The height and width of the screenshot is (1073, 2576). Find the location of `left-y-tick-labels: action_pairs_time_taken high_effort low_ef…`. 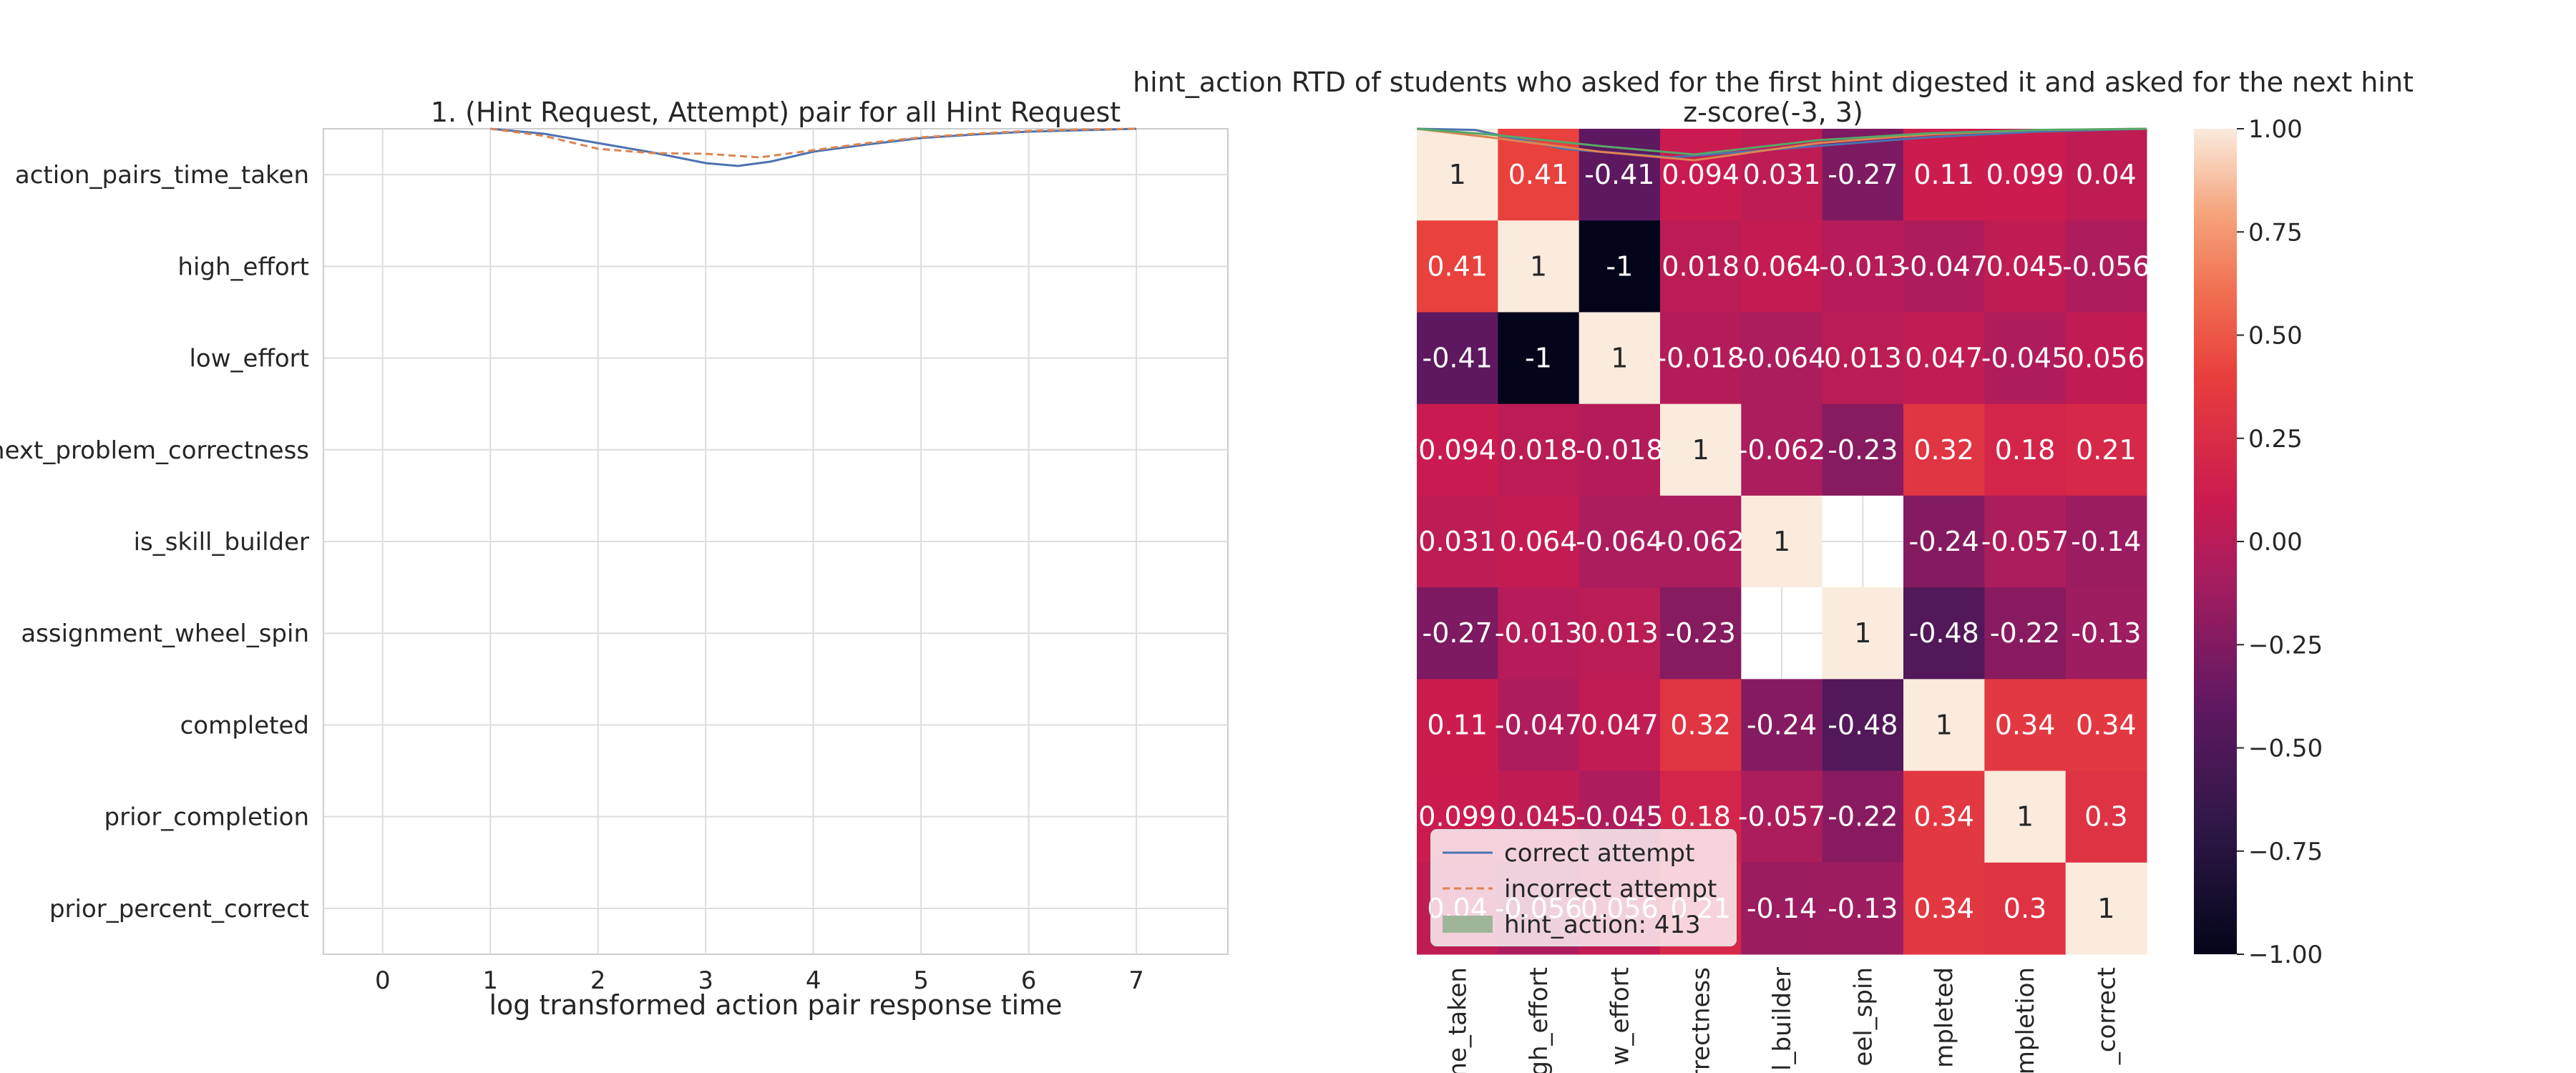

left-y-tick-labels: action_pairs_time_taken high_effort low_ef… is located at coordinates (154, 542).